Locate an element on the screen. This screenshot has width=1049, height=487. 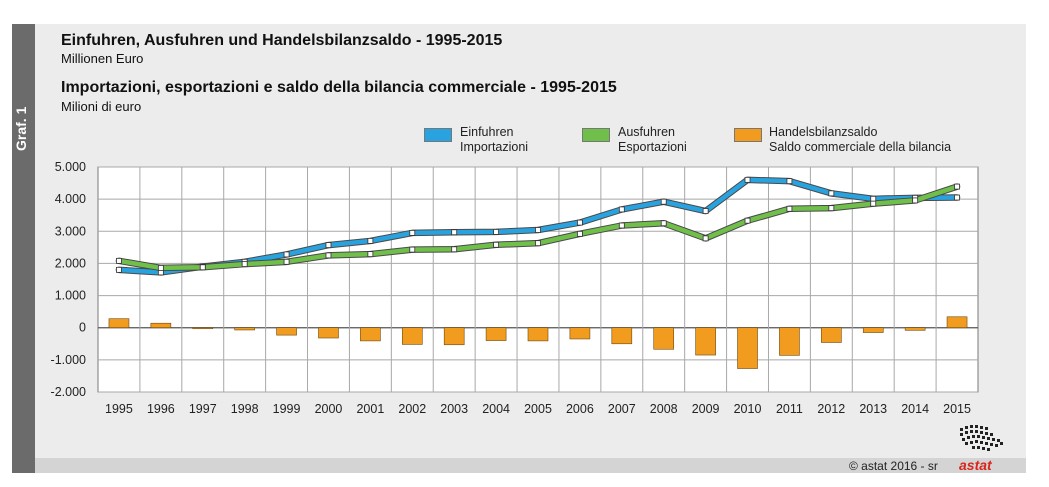
chart-subtitle-de: Millionen Euro is located at coordinates (102, 58).